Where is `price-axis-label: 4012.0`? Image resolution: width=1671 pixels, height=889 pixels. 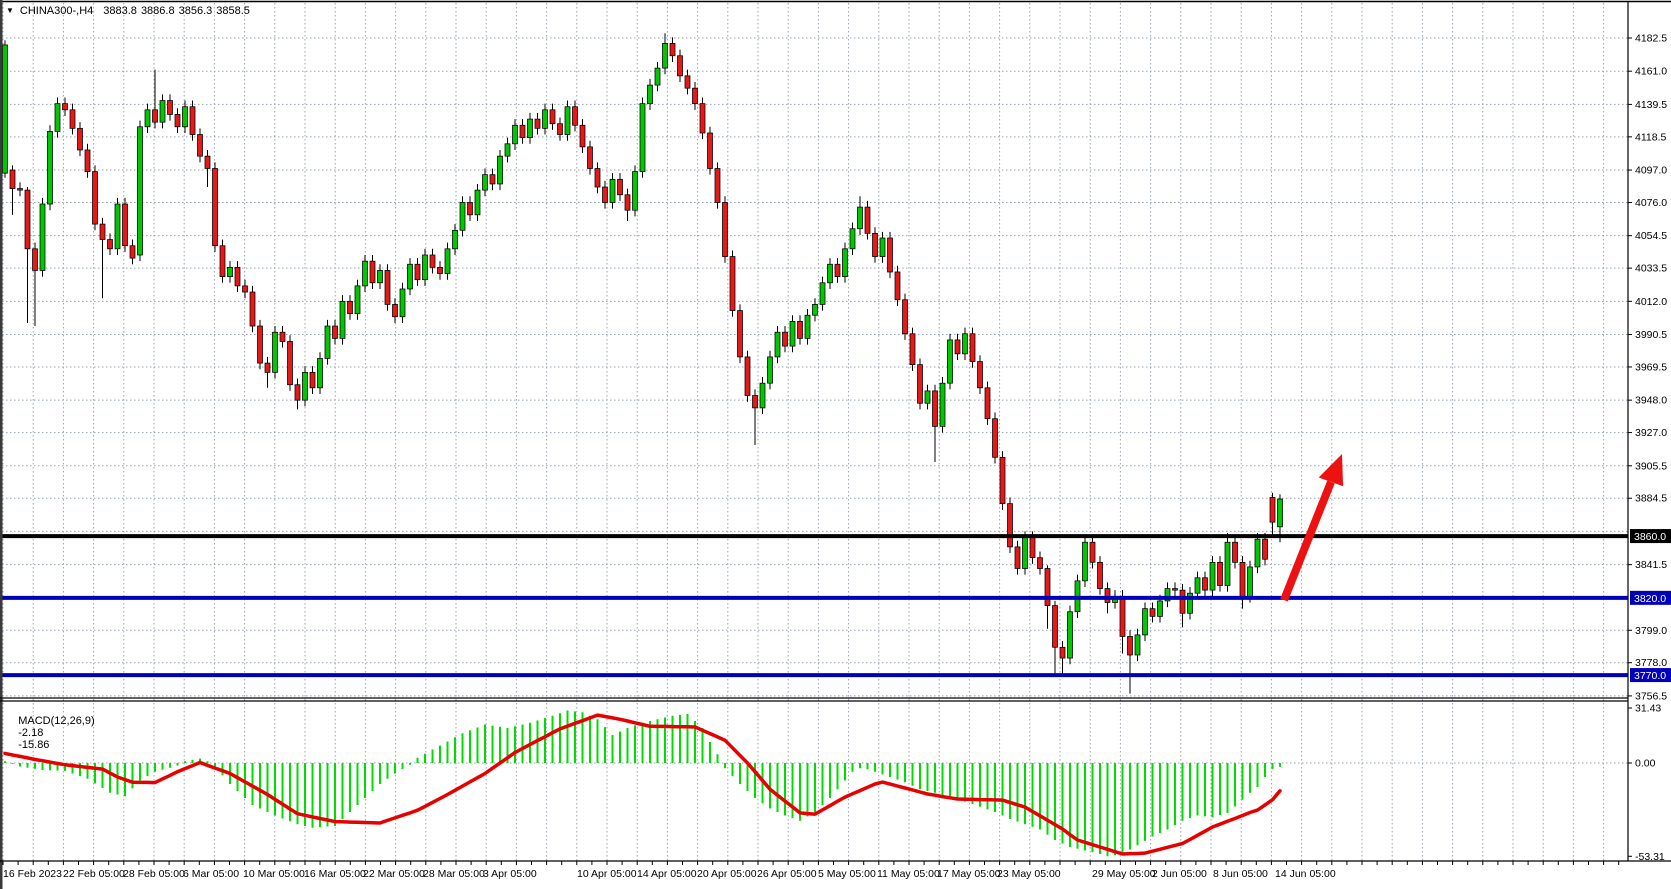
price-axis-label: 4012.0 is located at coordinates (1651, 302).